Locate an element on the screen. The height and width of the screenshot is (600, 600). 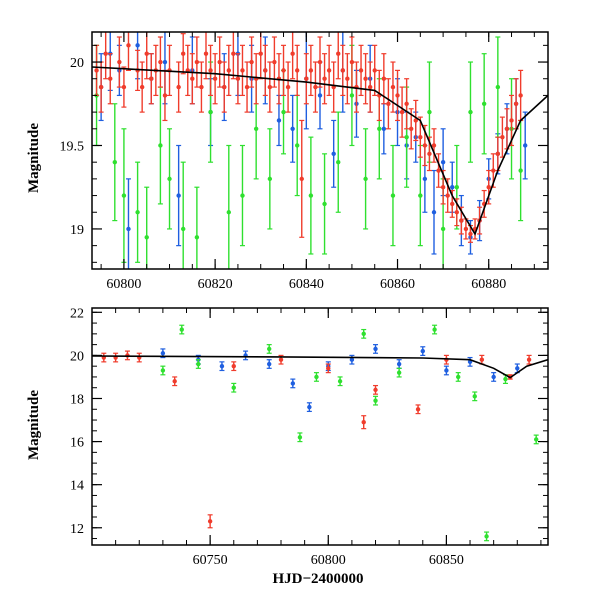
y-tick-label: 16 is located at coordinates (77, 443).